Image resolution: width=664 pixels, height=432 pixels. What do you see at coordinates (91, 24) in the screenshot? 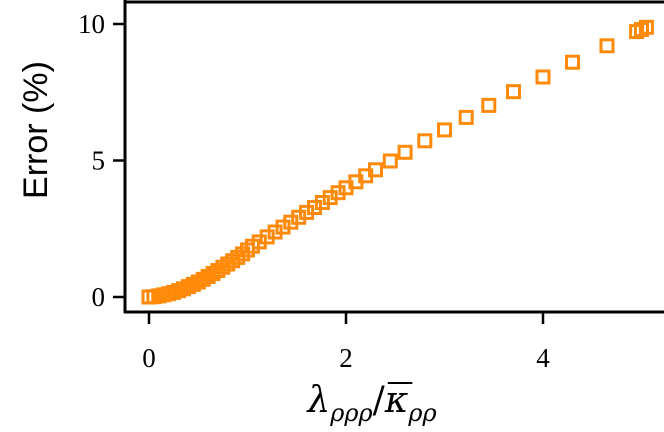
I see `y-tick-label: 10` at bounding box center [91, 24].